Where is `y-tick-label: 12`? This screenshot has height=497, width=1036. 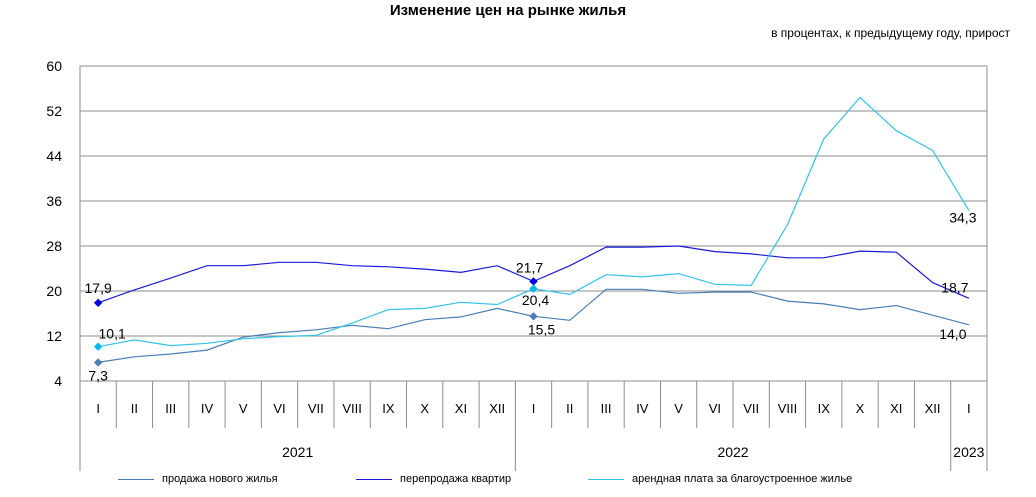 y-tick-label: 12 is located at coordinates (54, 336).